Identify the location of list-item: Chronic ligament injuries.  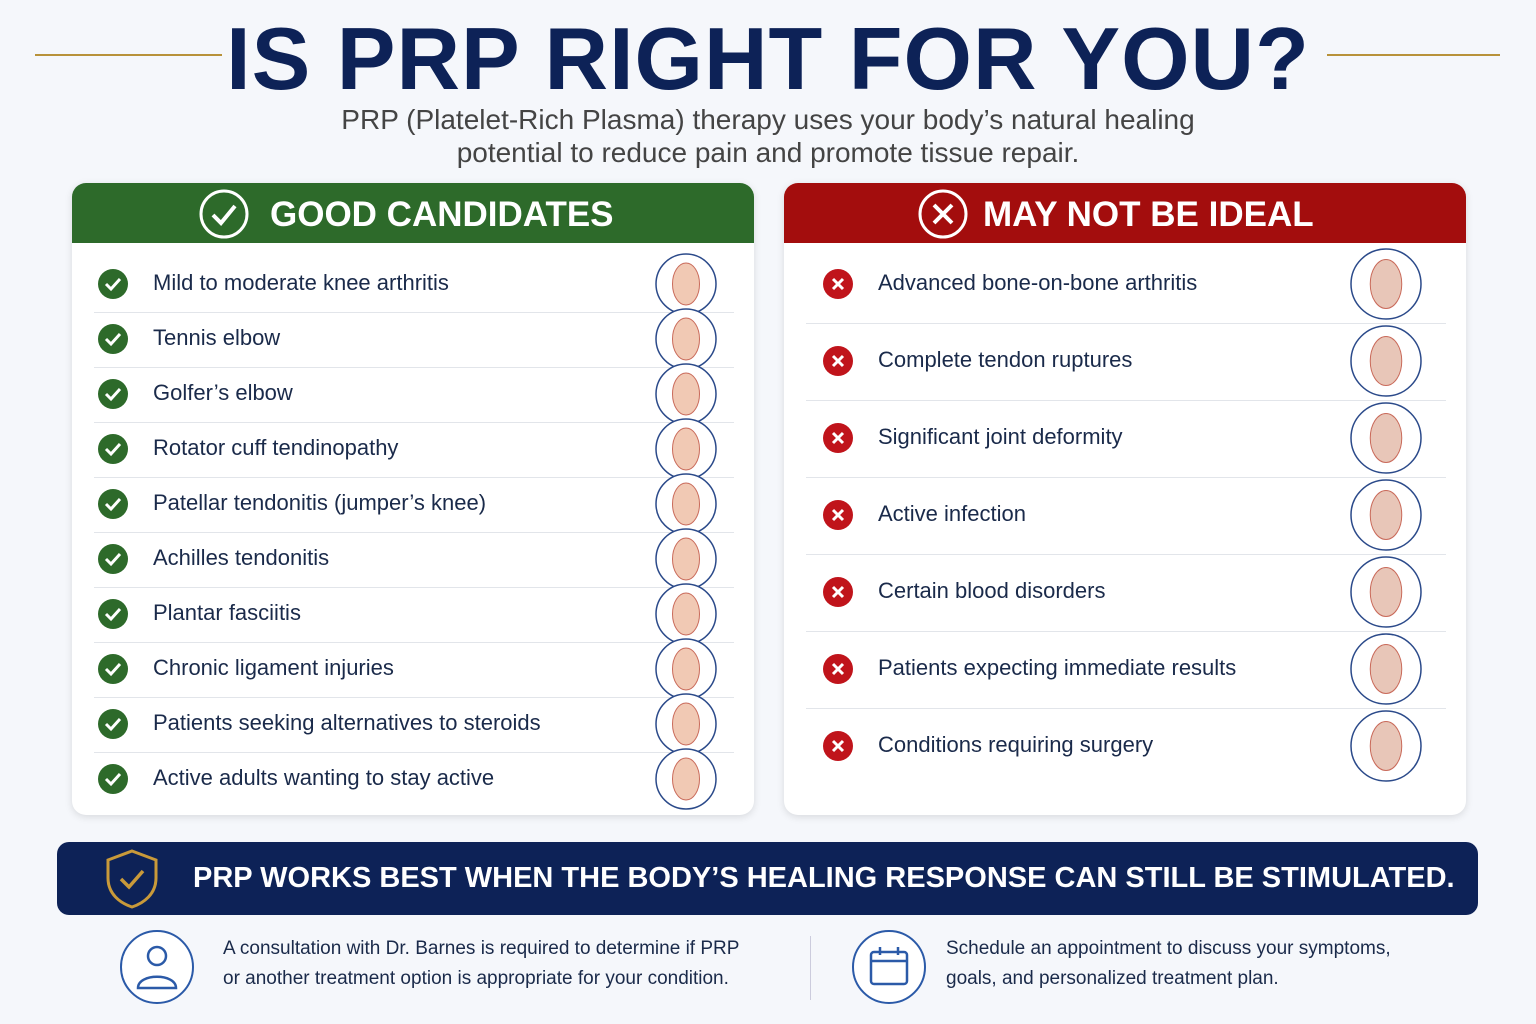
(273, 667).